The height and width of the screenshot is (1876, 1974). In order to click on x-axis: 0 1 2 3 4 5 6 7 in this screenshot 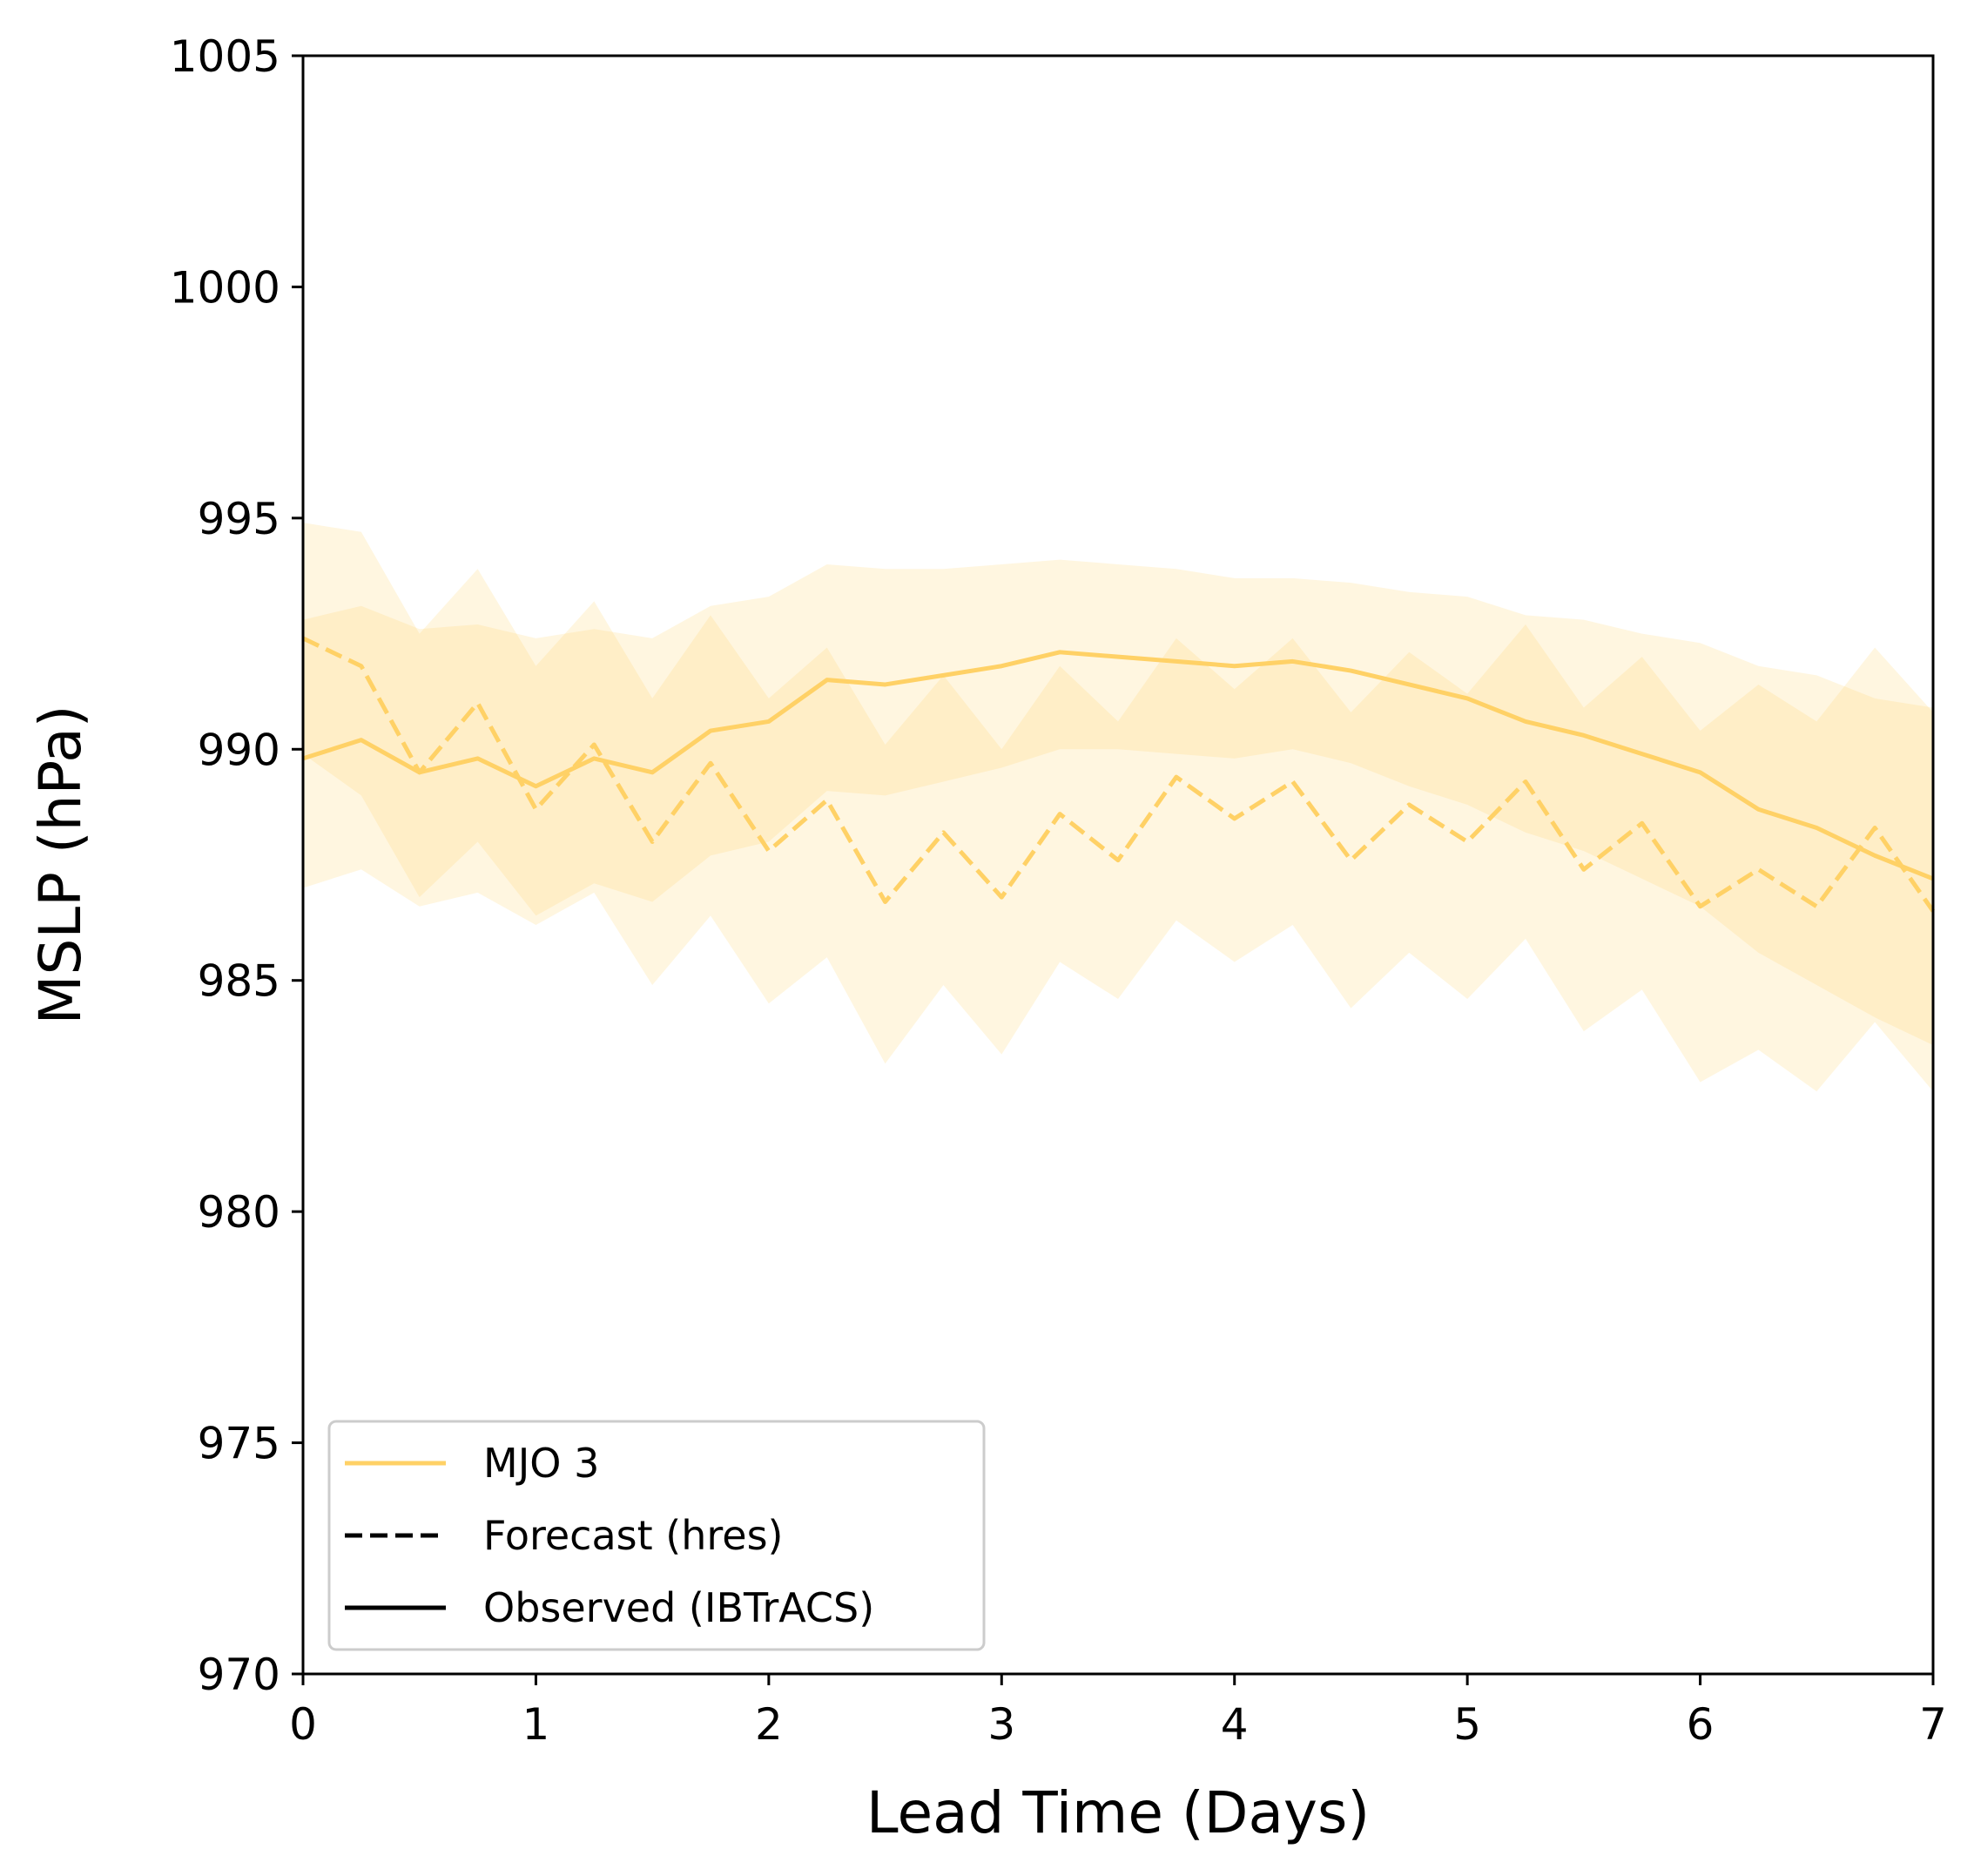, I will do `click(1118, 1712)`.